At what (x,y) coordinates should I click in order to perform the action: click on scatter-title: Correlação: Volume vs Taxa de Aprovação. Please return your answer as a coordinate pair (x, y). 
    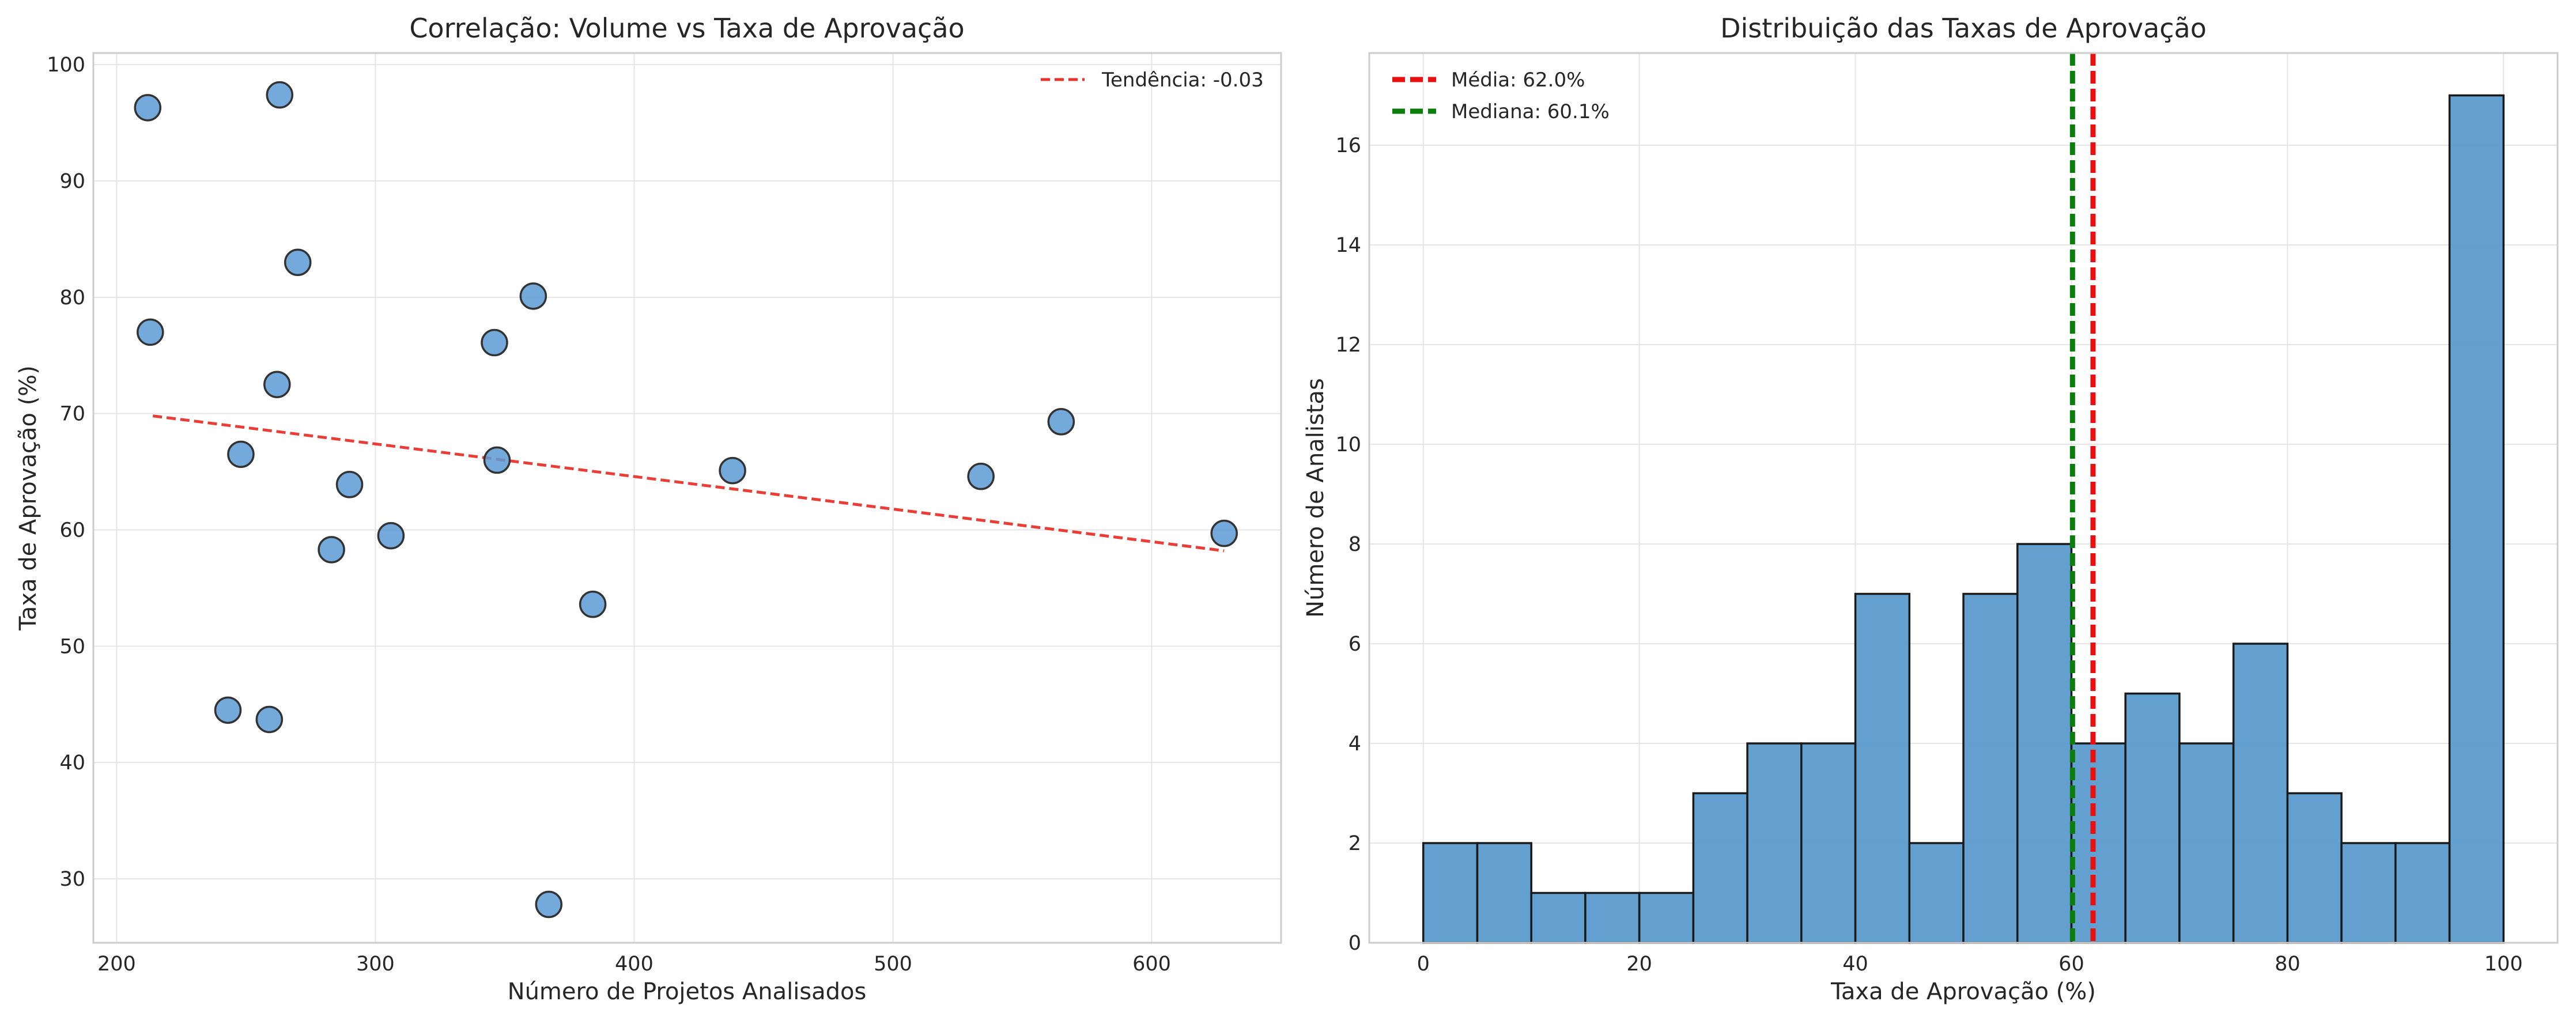
    Looking at the image, I should click on (686, 29).